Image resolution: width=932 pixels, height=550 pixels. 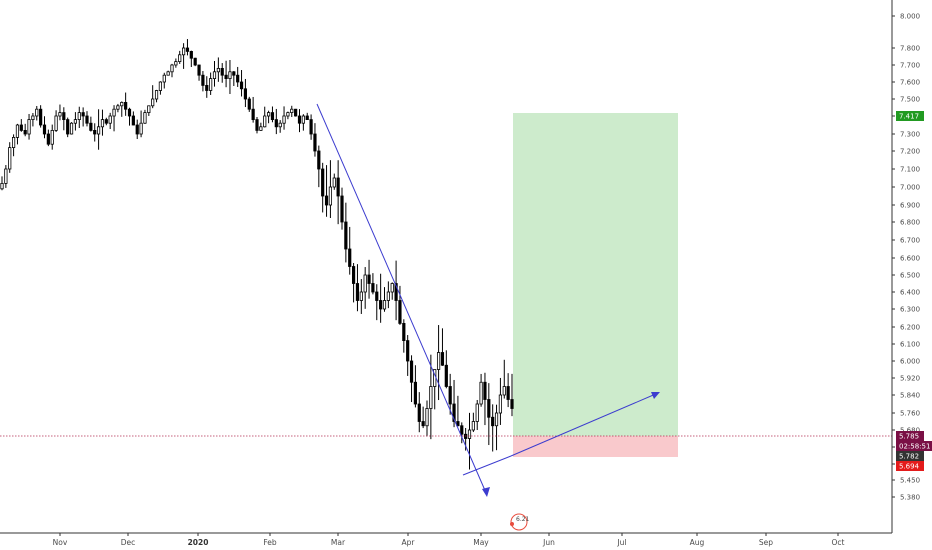 I want to click on downtrend-arrowhead-icon, so click(x=486, y=492).